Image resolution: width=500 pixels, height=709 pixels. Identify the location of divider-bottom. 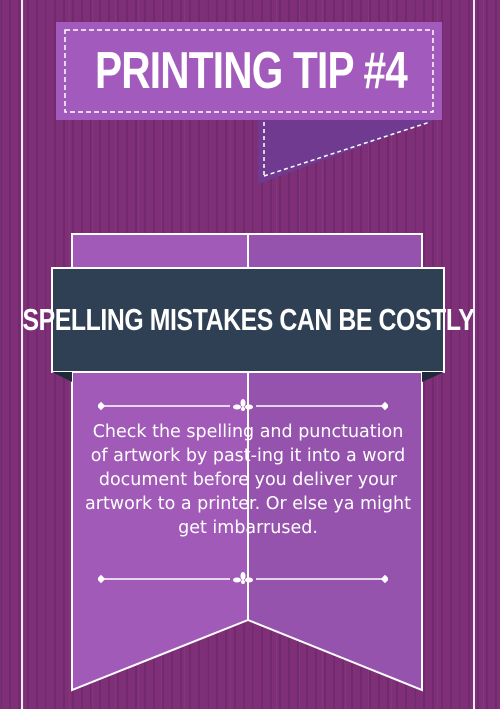
(243, 578).